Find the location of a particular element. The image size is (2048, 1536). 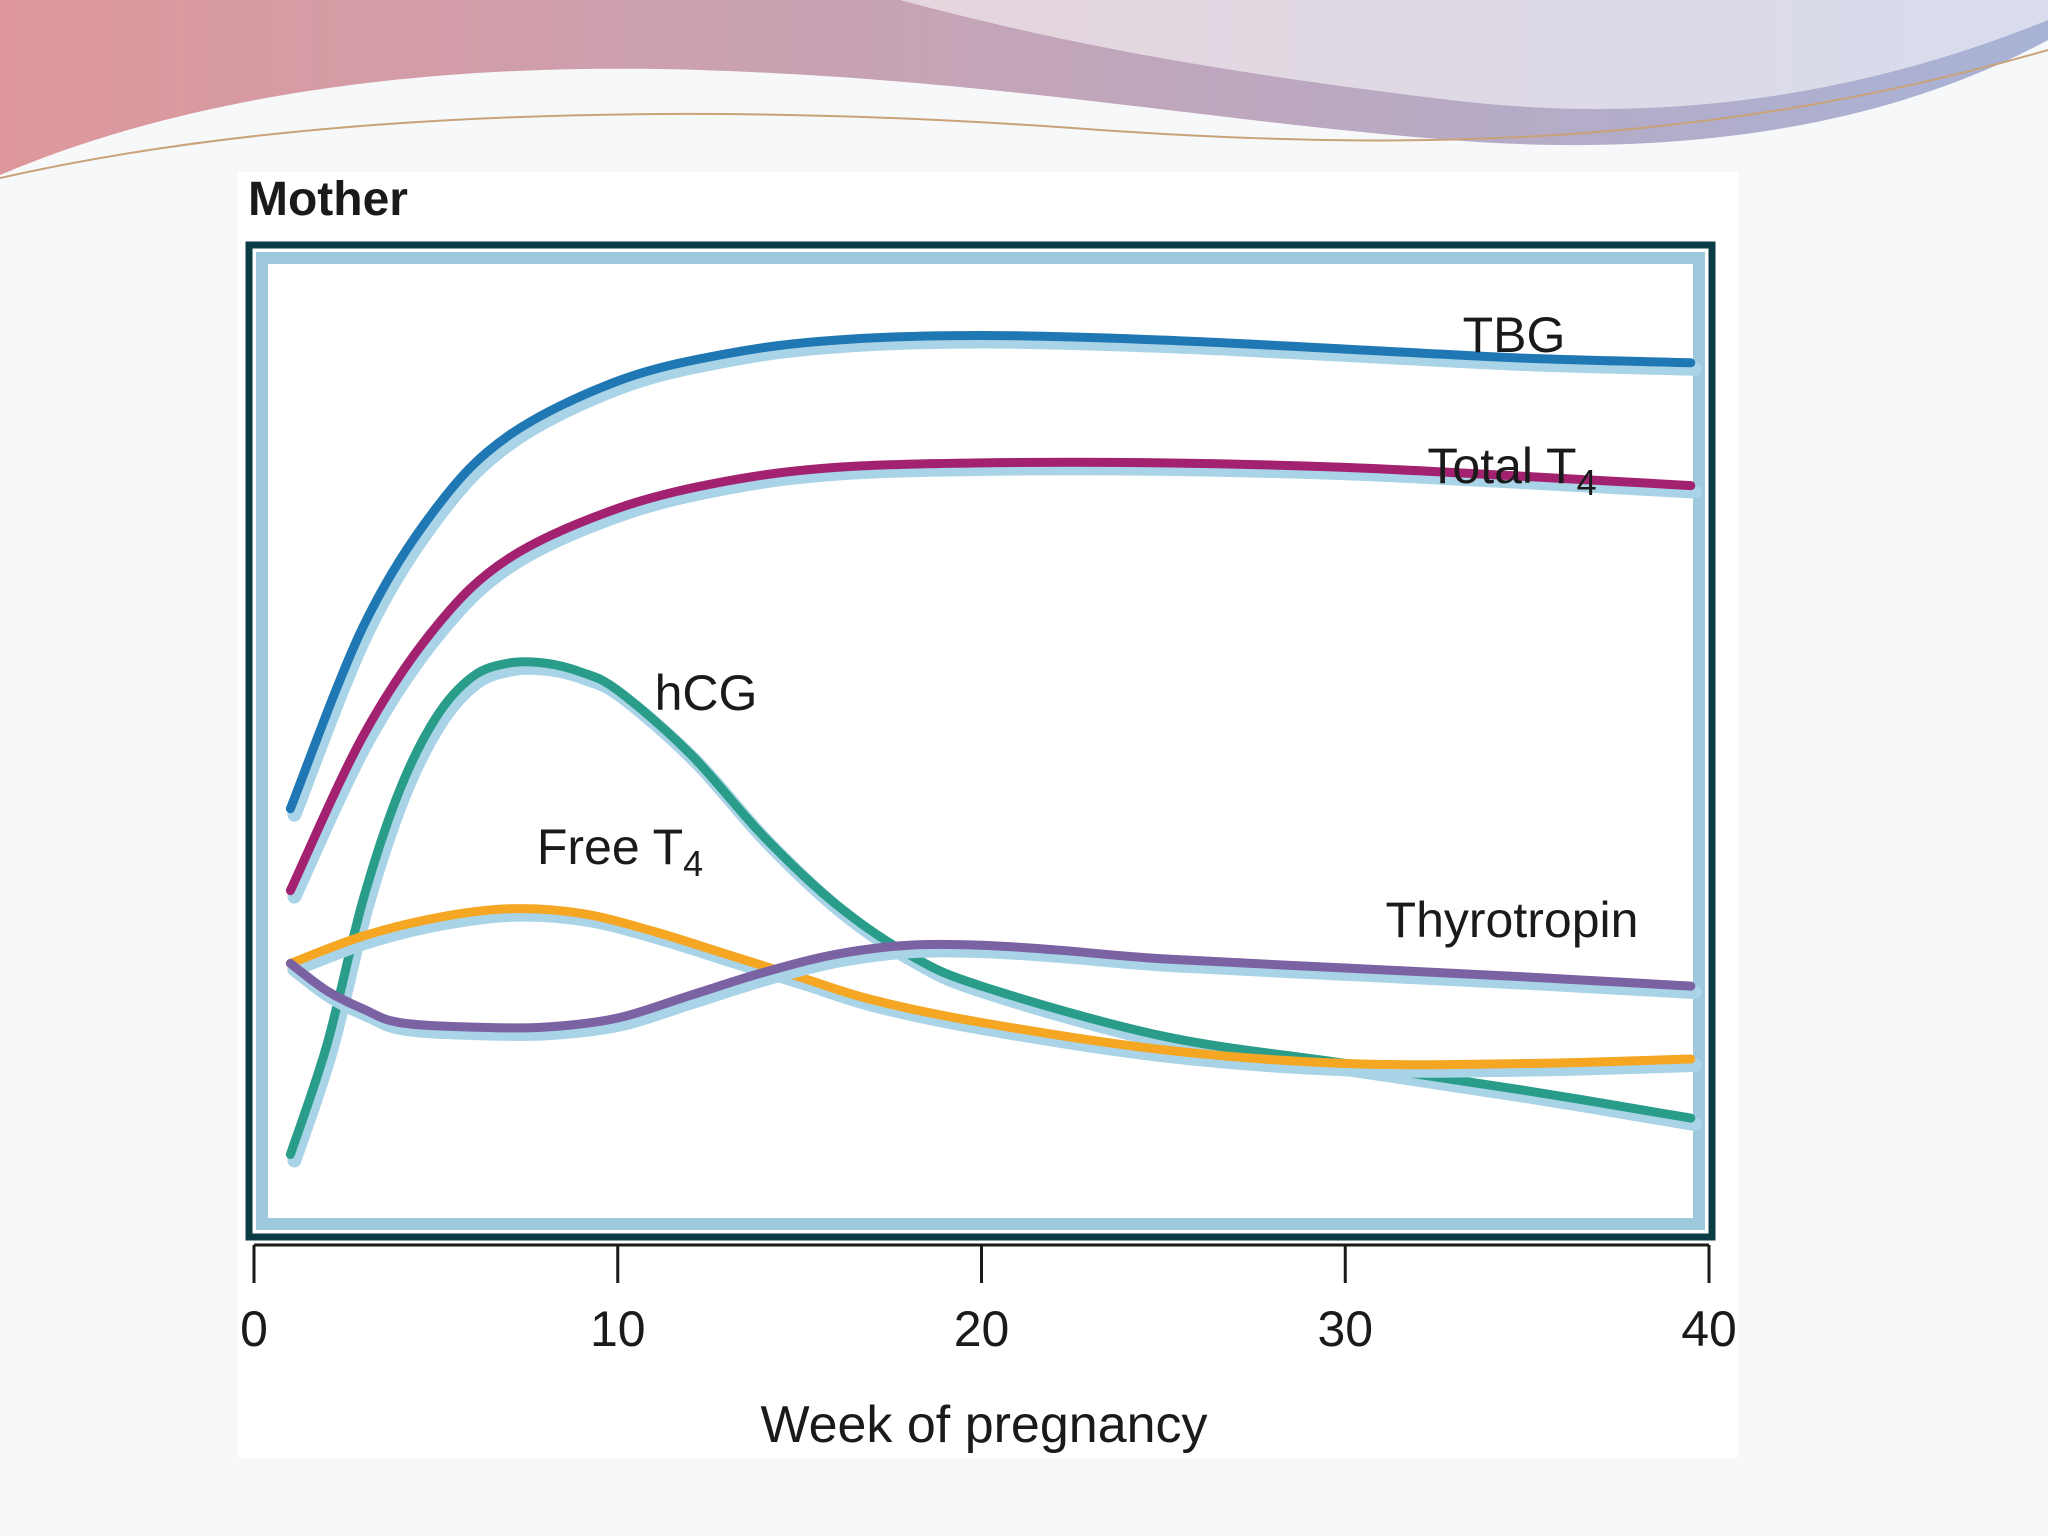

curve-label-thyrotropin: Thyrotropin is located at coordinates (1512, 920).